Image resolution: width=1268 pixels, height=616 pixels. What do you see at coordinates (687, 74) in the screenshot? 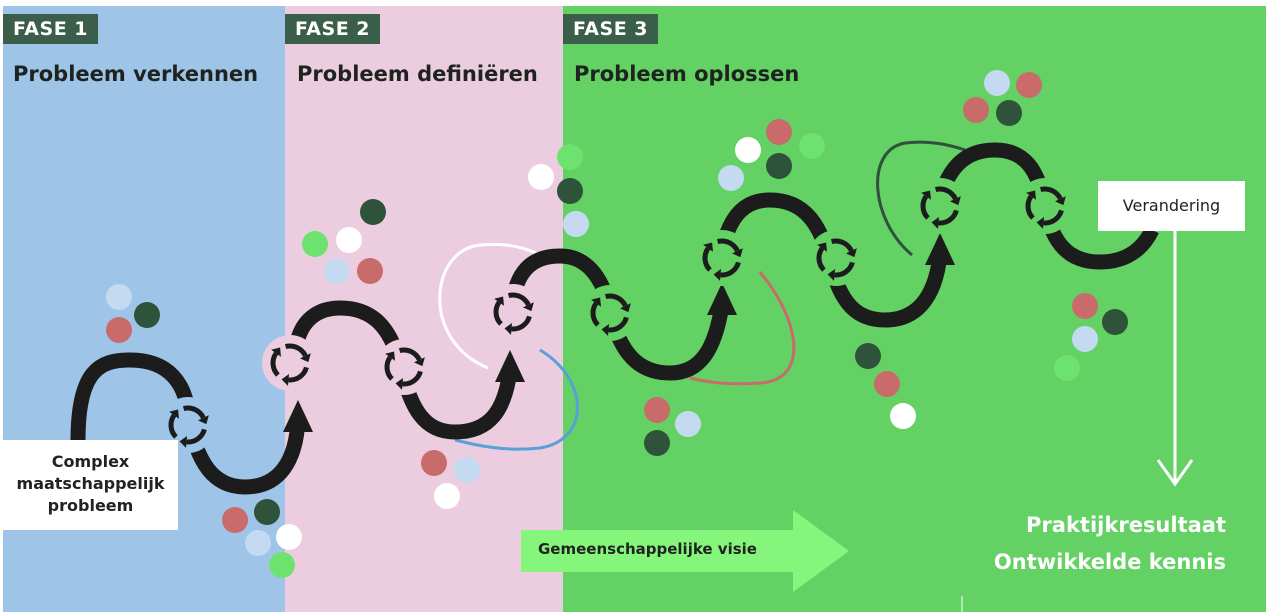
I see `phase-3-title: Probleem oplossen` at bounding box center [687, 74].